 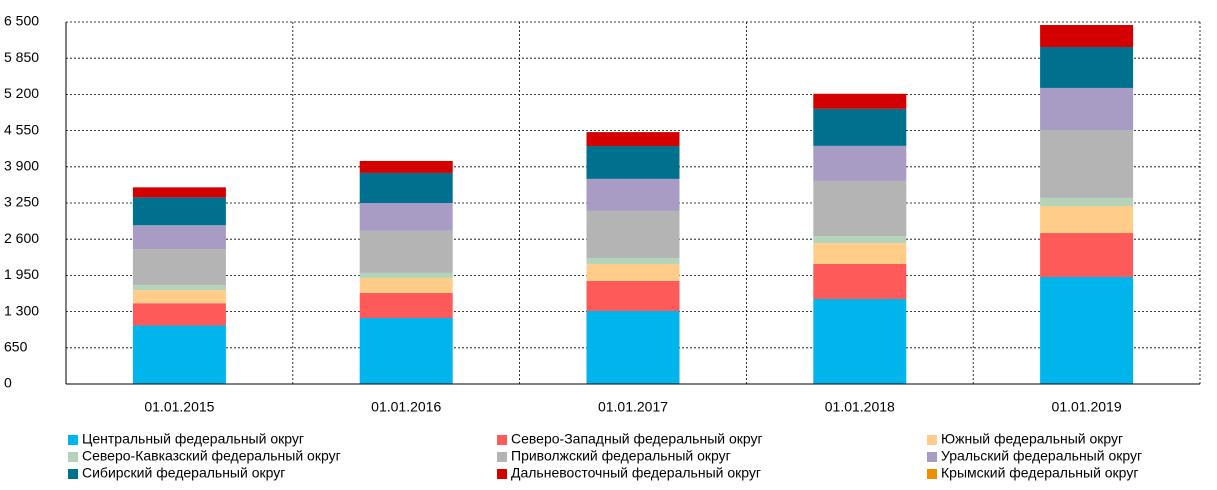 What do you see at coordinates (860, 407) in the screenshot?
I see `x-tick-label: 01.01.2018` at bounding box center [860, 407].